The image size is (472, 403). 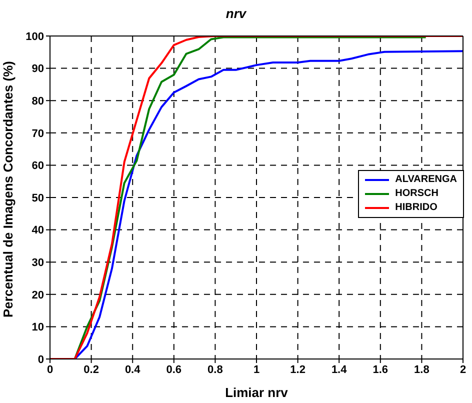 I want to click on chart-title: nrv, so click(x=236, y=13).